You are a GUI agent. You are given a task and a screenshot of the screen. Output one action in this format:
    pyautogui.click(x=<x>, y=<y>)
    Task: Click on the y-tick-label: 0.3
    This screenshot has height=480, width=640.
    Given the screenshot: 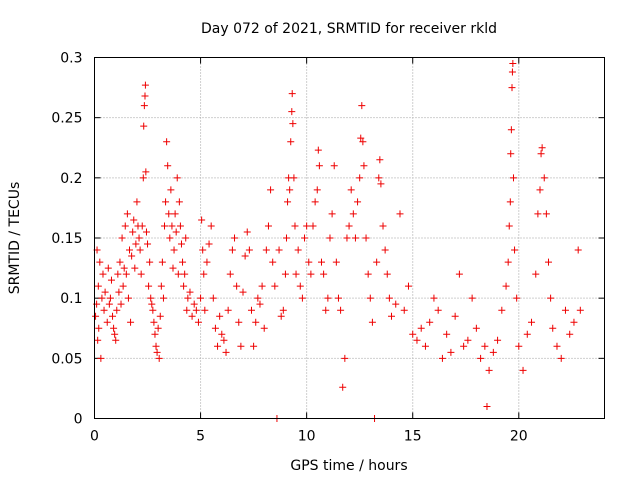 What is the action you would take?
    pyautogui.click(x=71, y=59)
    